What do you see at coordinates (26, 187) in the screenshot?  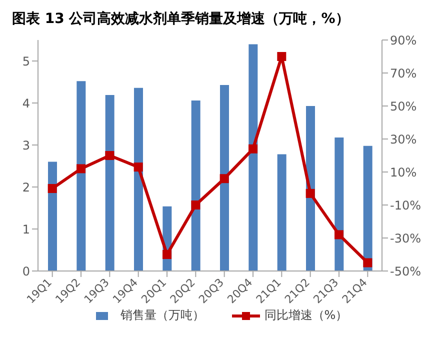 I see `y-tick-label: 2` at bounding box center [26, 187].